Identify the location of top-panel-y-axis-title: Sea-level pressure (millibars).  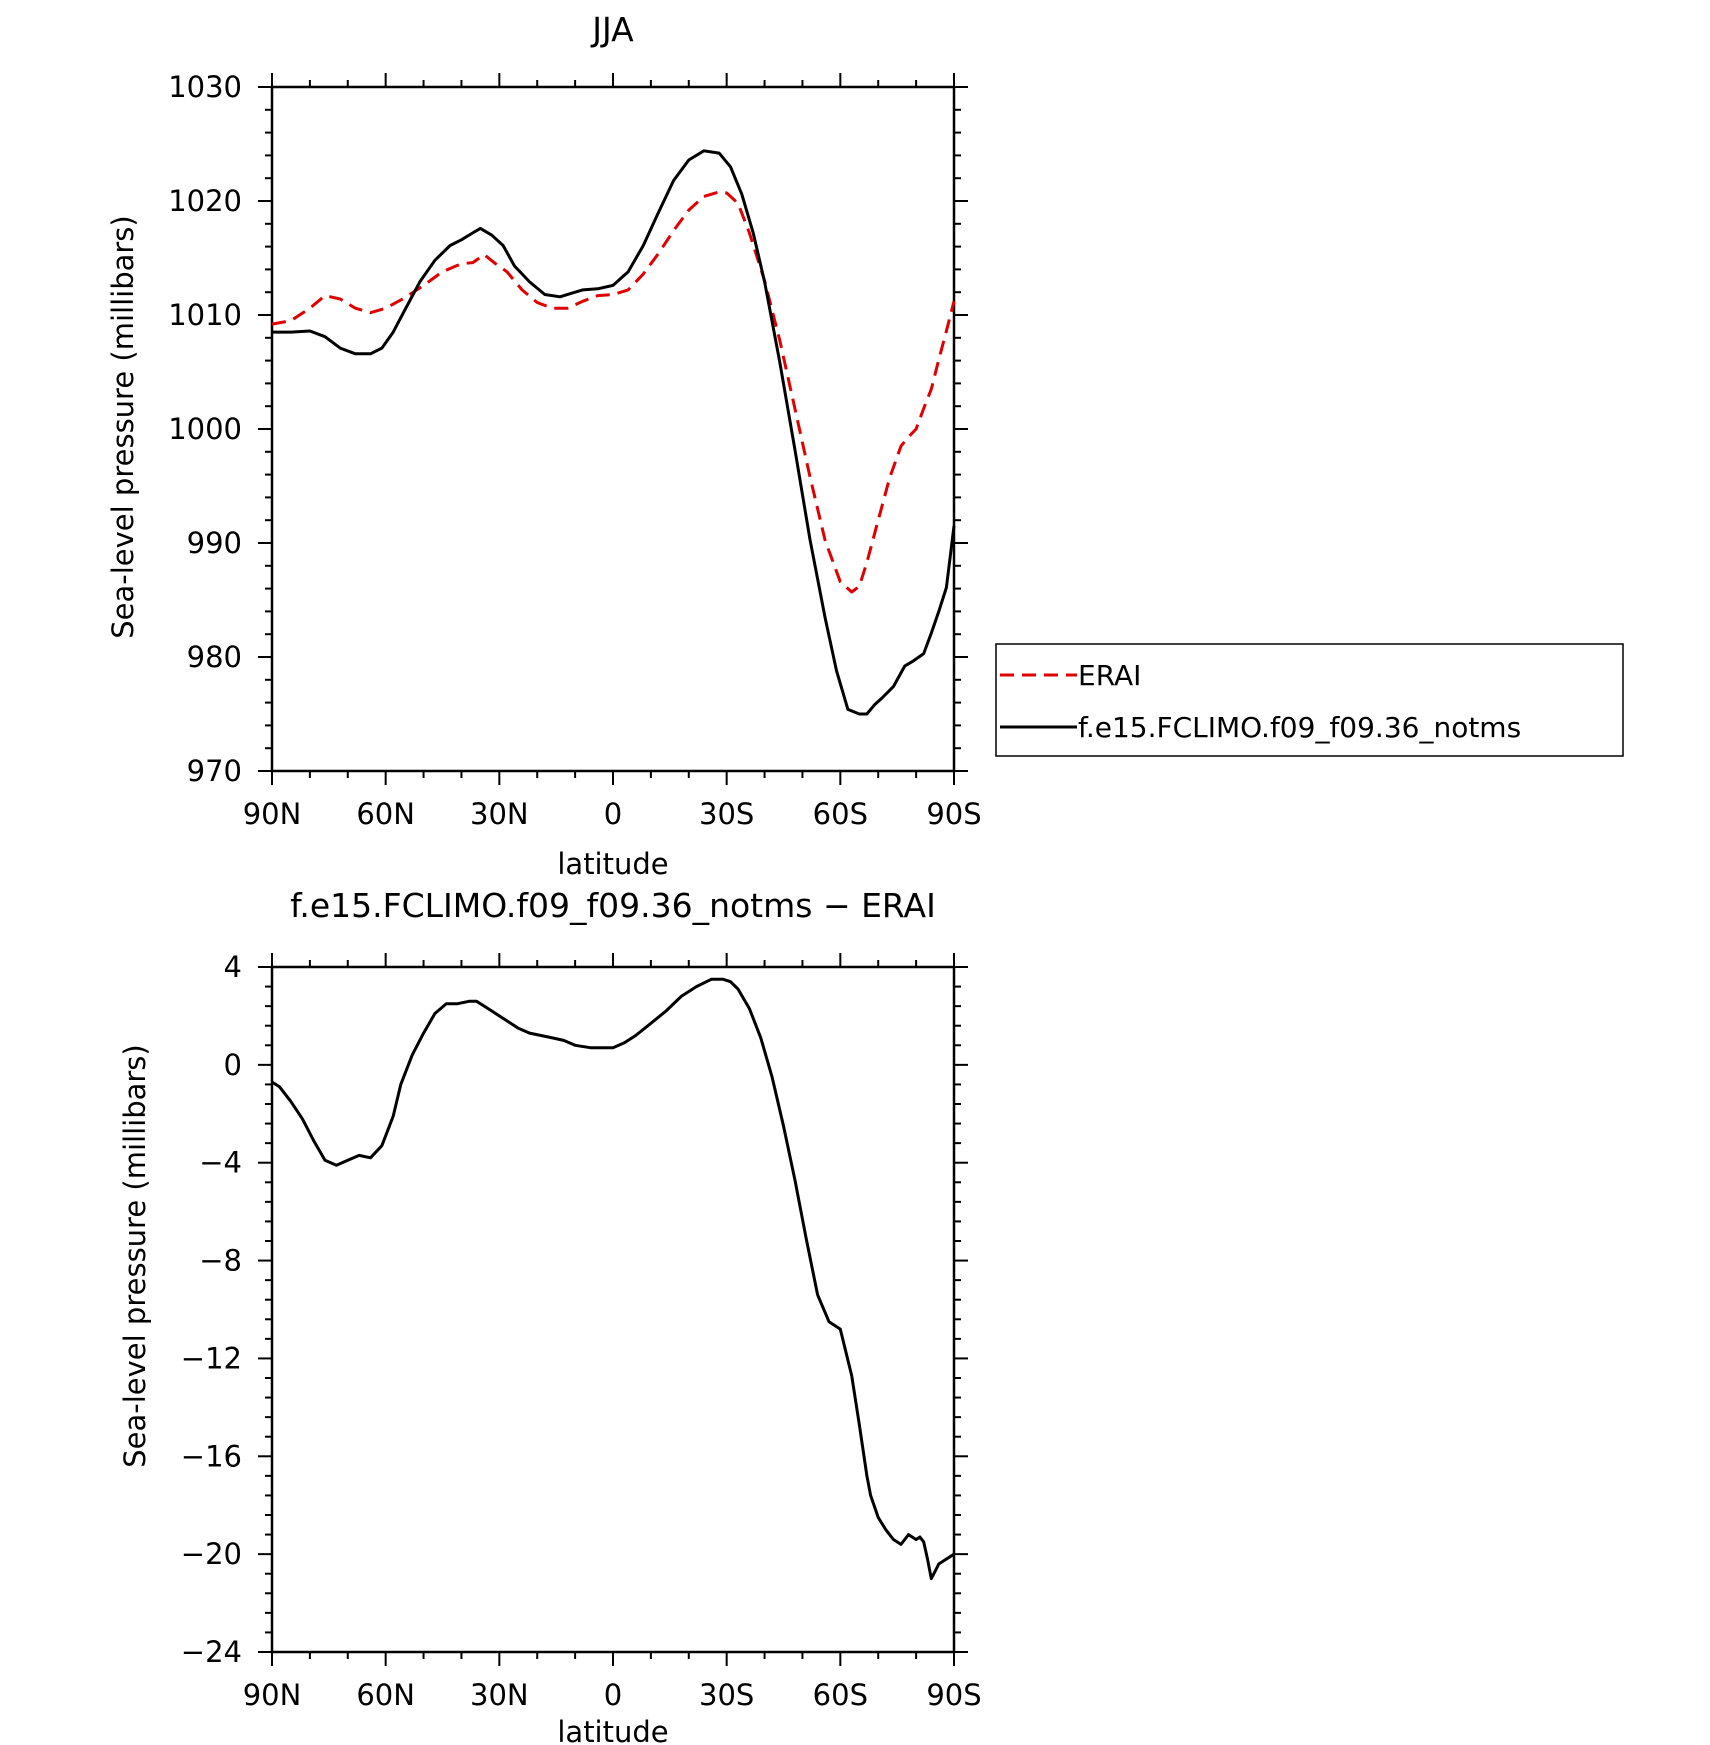
(123, 426).